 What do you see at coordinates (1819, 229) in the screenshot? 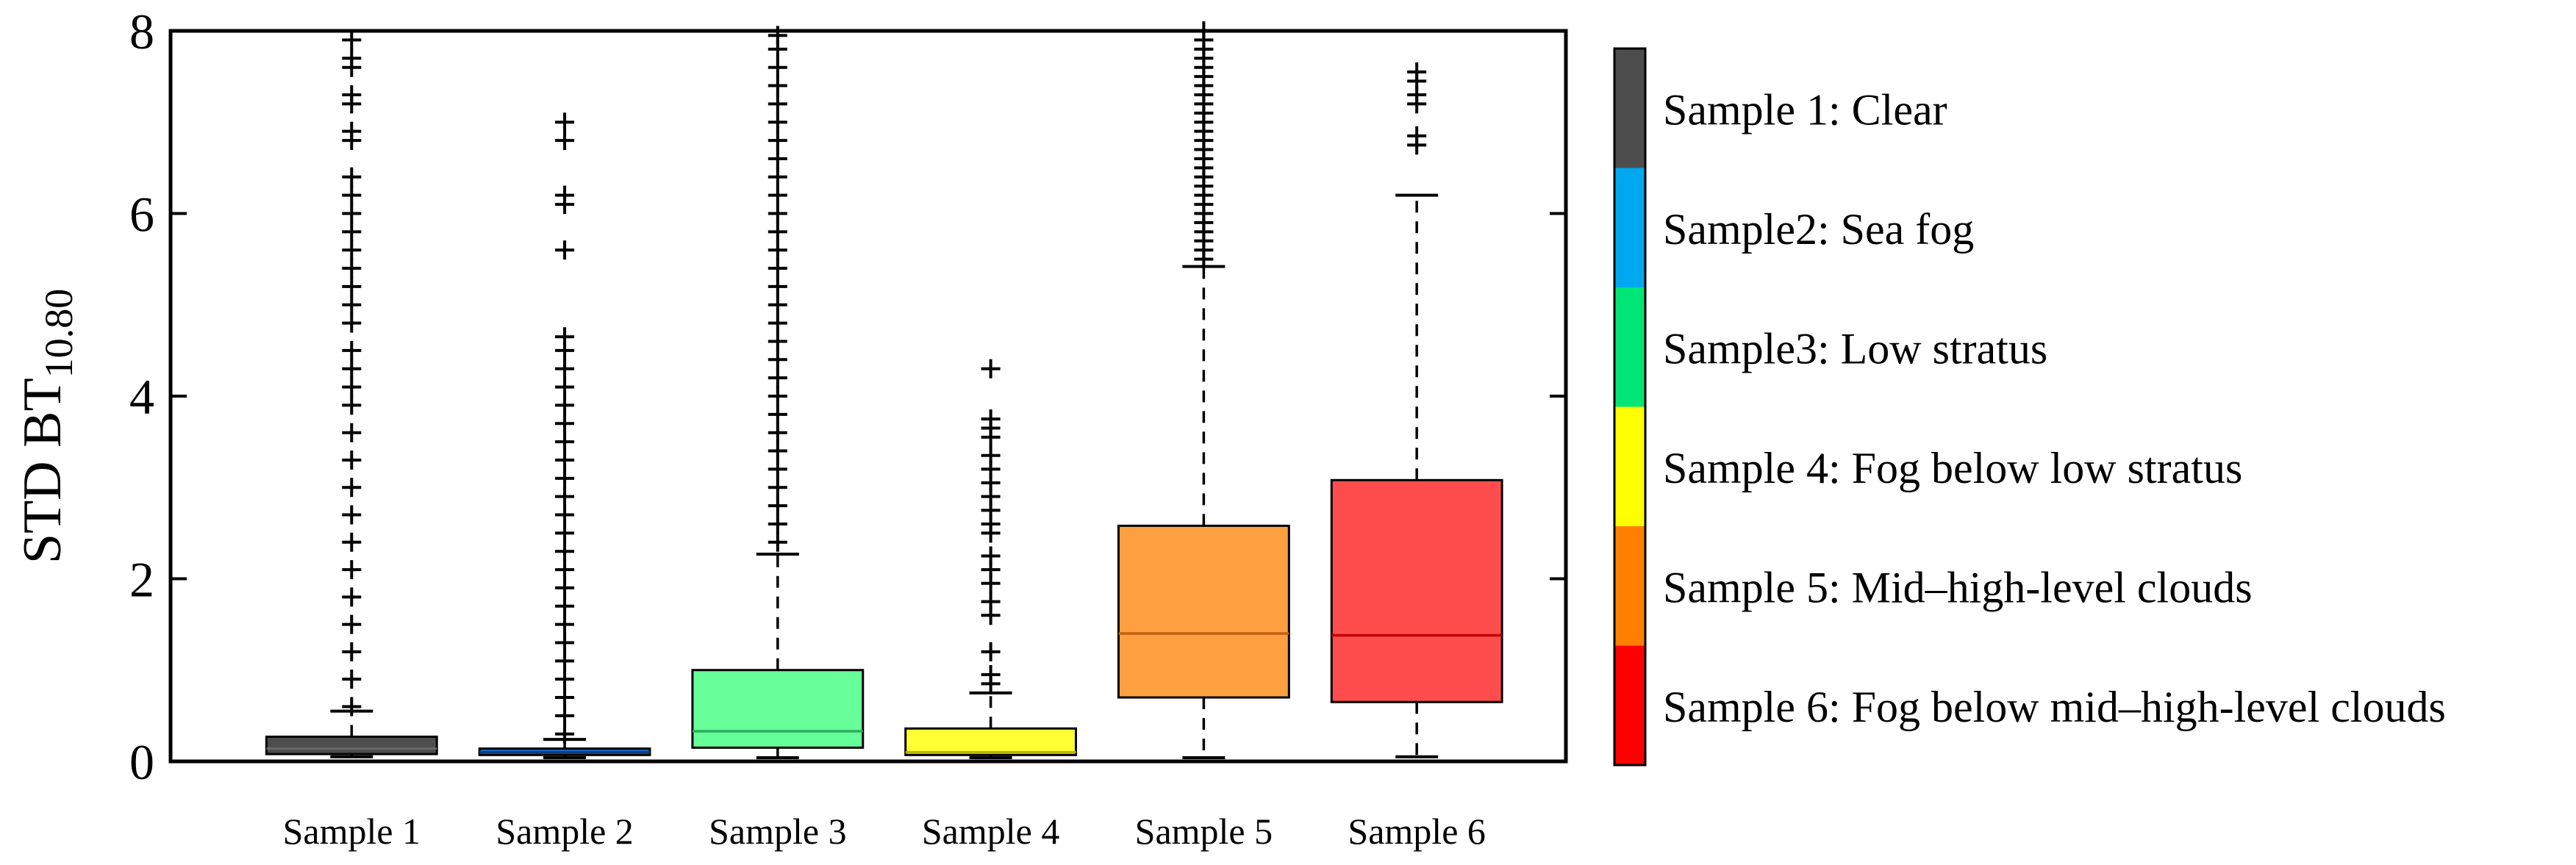
I see `colorbar-label: Sample2: Sea fog` at bounding box center [1819, 229].